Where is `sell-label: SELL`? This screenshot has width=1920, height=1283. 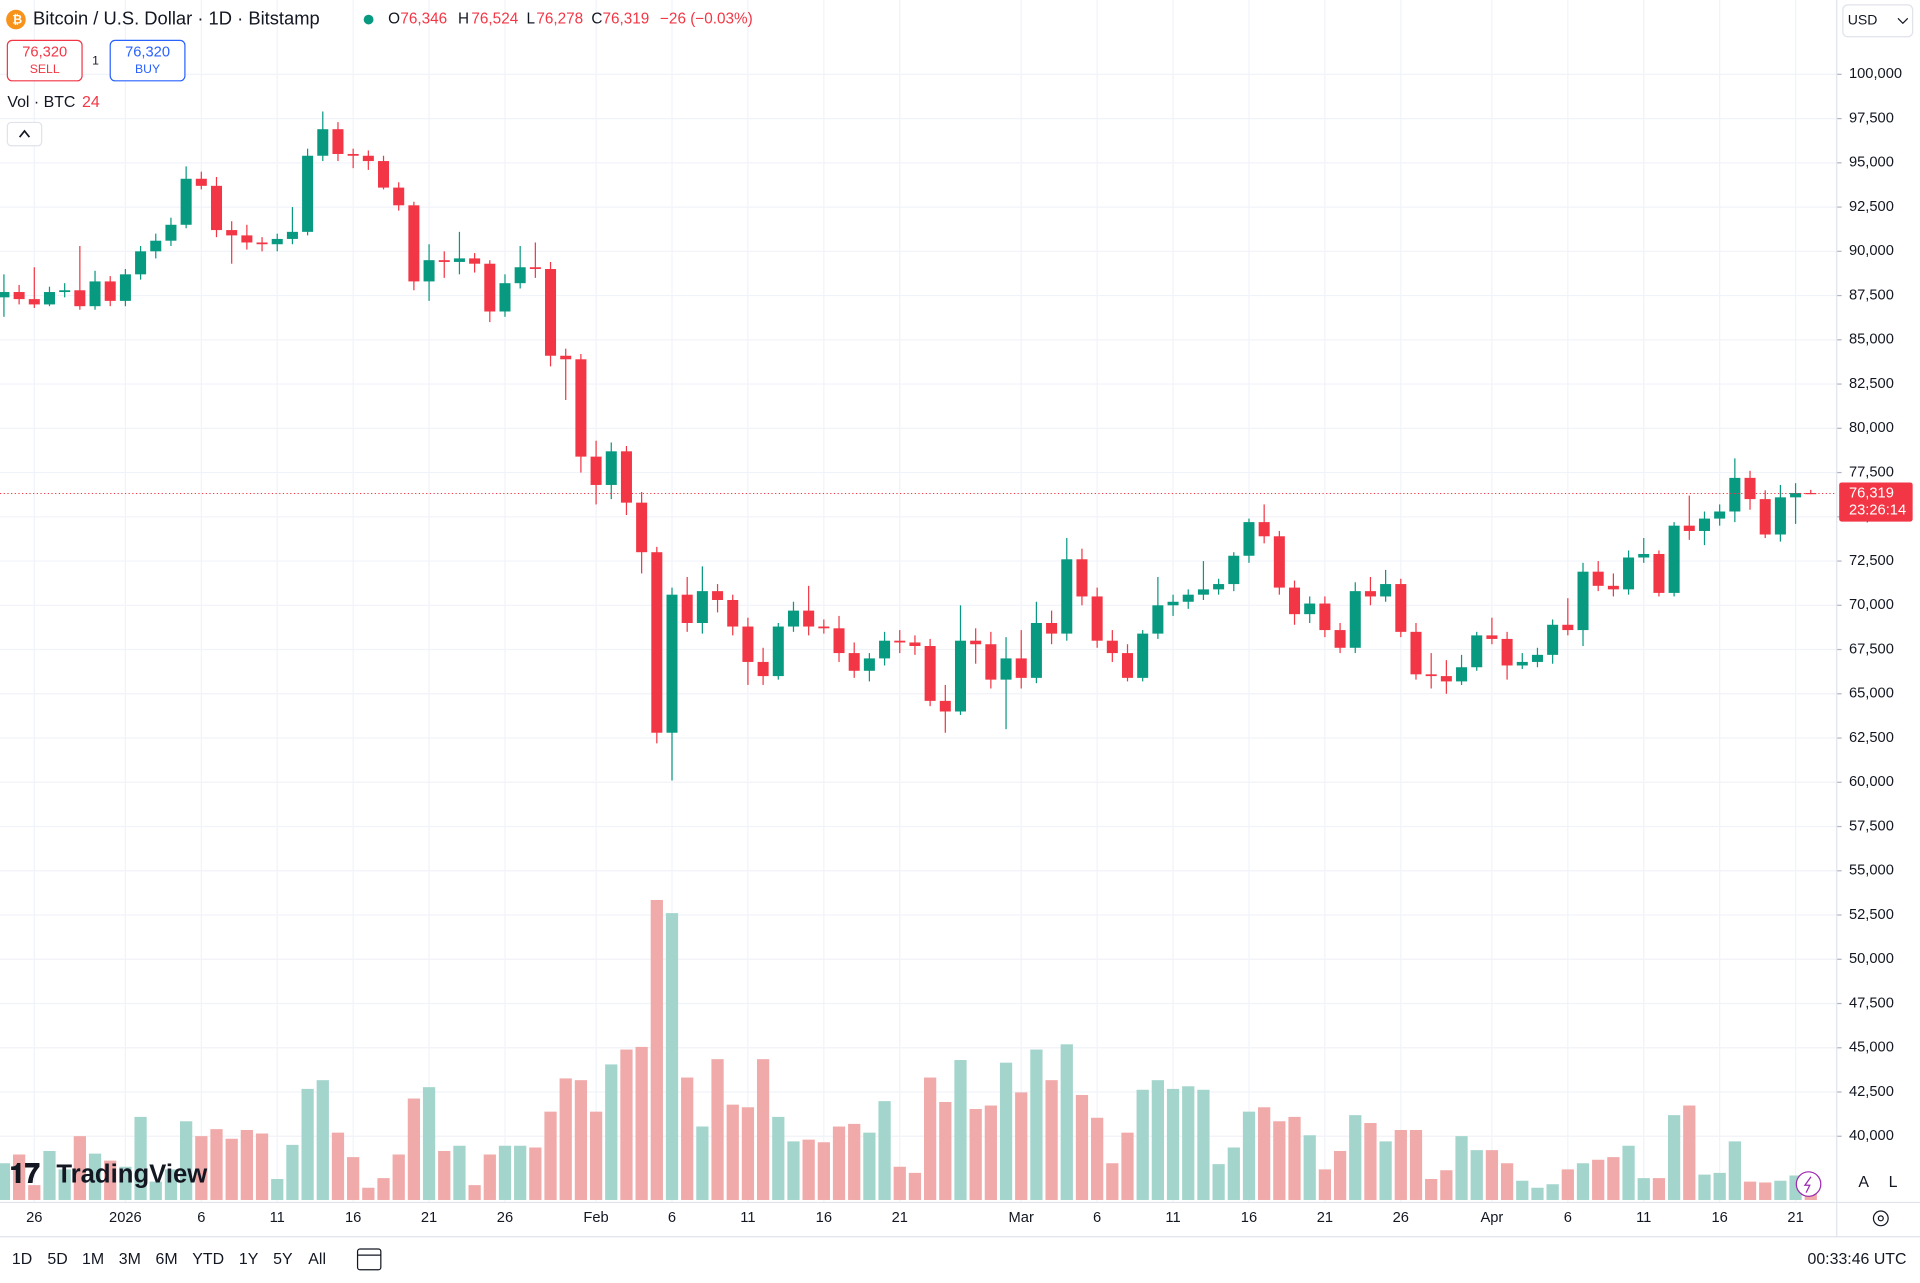 sell-label: SELL is located at coordinates (45, 69).